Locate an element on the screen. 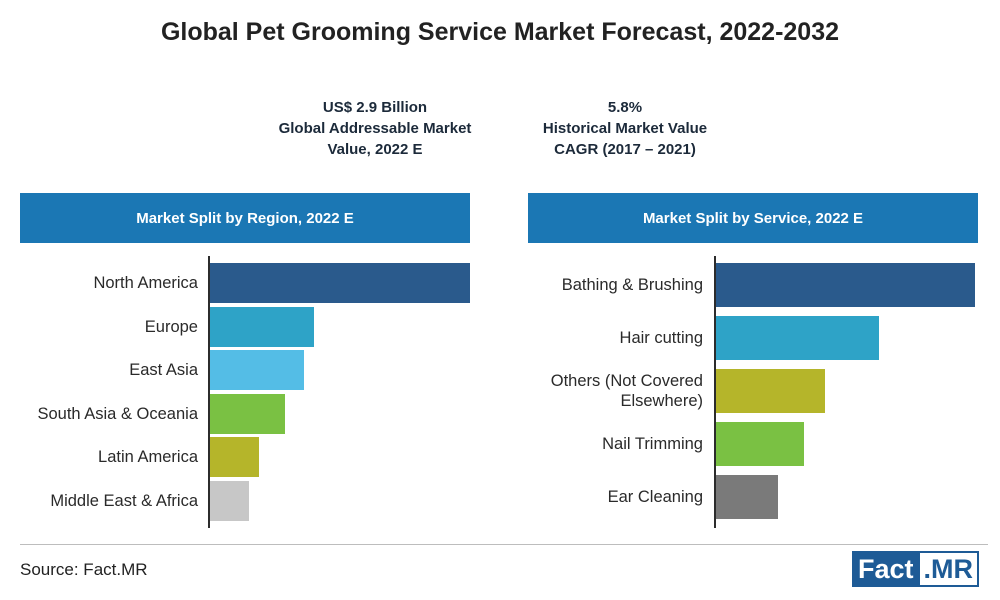  kpi-line: Global Market Value CAGR is located at coordinates (122, 128).